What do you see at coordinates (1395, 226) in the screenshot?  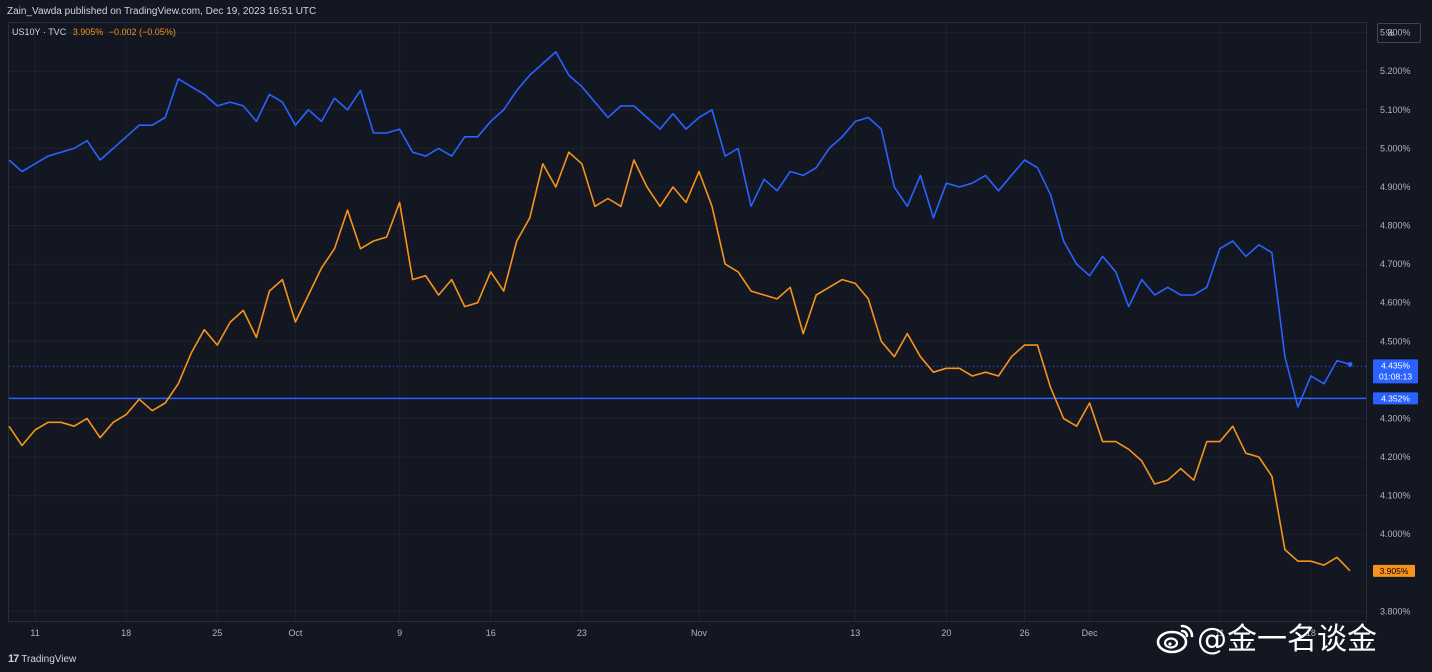 I see `y-tick-label: 4.800%` at bounding box center [1395, 226].